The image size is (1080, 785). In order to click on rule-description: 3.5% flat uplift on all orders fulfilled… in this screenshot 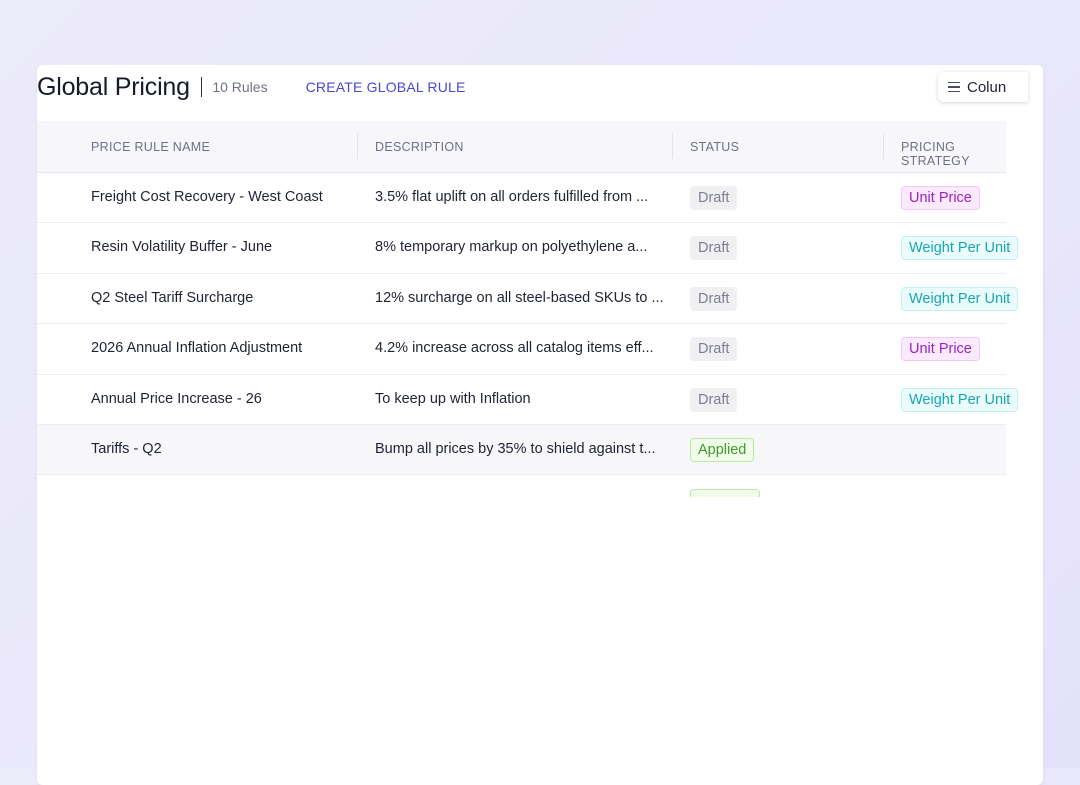, I will do `click(512, 197)`.